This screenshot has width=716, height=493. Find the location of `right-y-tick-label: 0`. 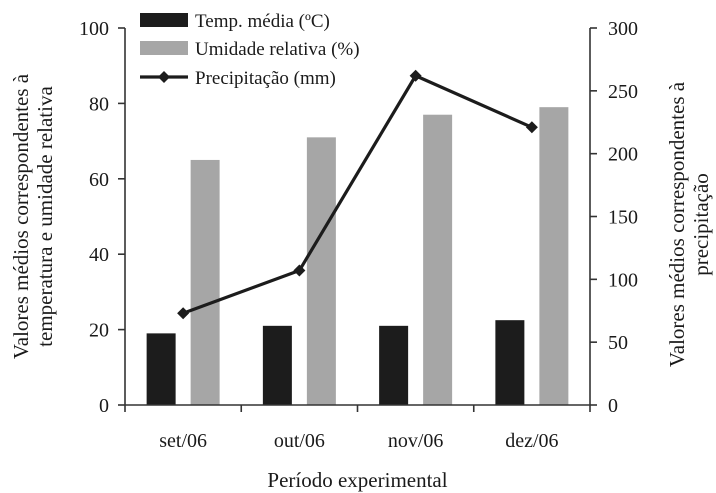

right-y-tick-label: 0 is located at coordinates (613, 406).